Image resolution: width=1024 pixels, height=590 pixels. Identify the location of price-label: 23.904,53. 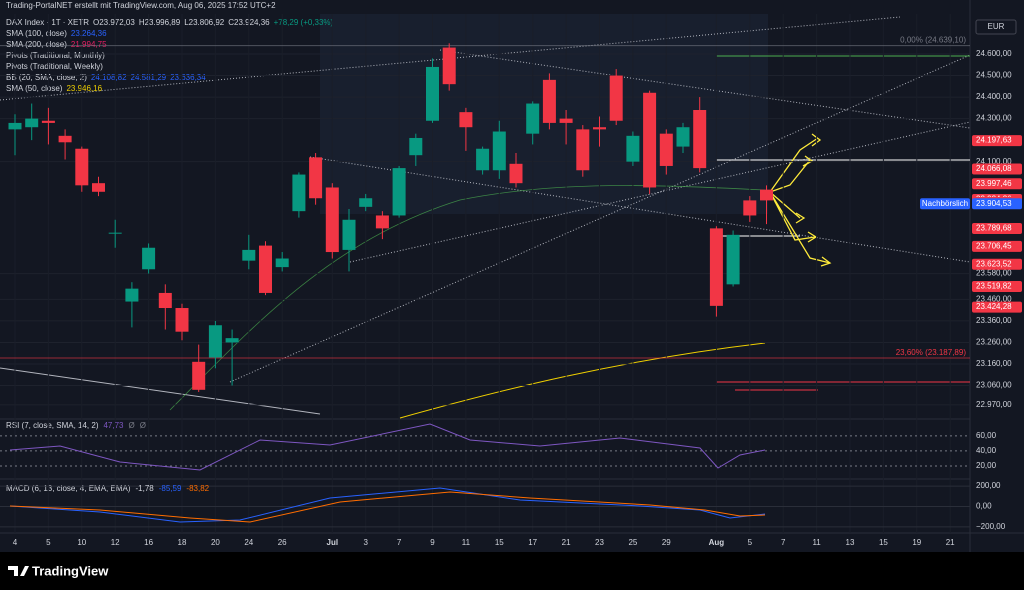
(994, 203).